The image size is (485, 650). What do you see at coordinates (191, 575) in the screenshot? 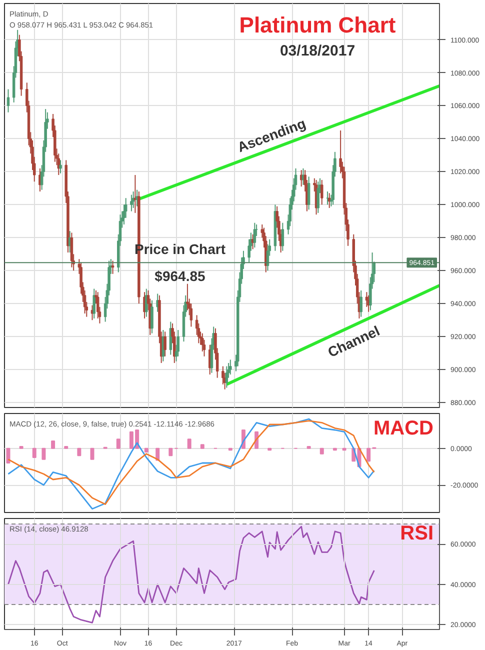
I see `line-series` at bounding box center [191, 575].